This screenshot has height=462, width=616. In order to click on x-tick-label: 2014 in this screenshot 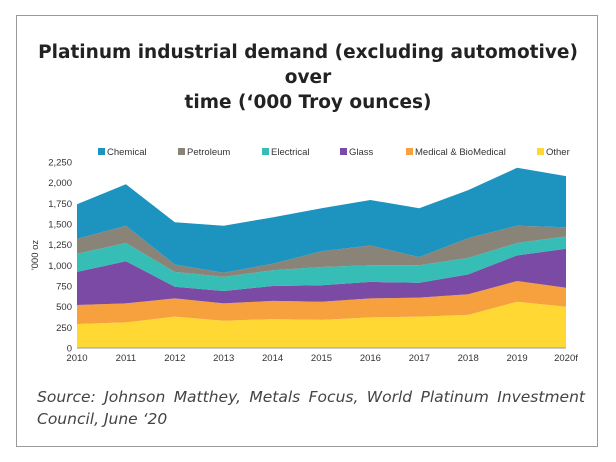, I will do `click(272, 358)`.